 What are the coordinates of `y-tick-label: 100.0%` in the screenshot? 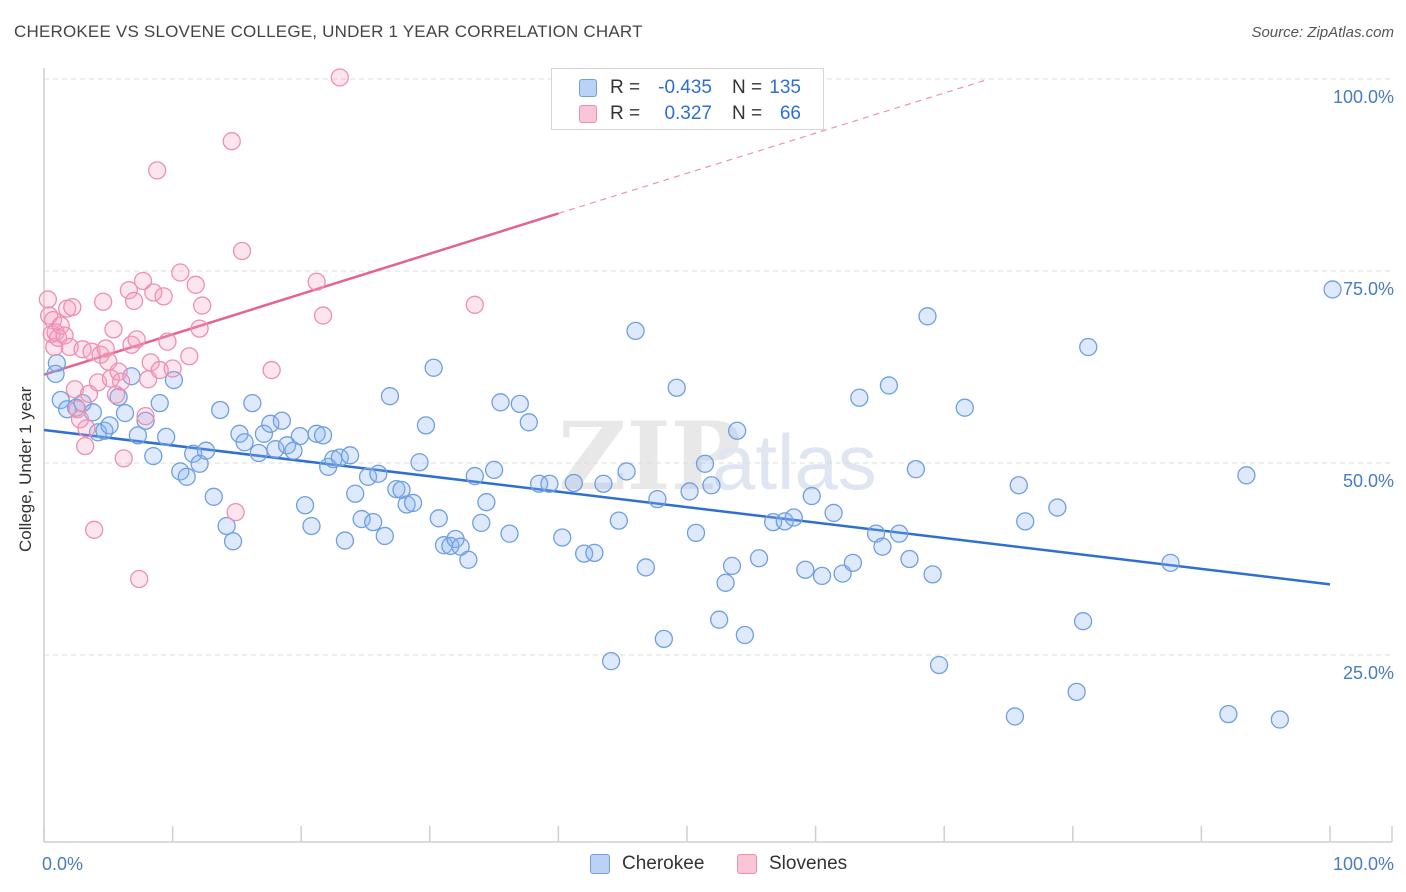 It's located at (1363, 97).